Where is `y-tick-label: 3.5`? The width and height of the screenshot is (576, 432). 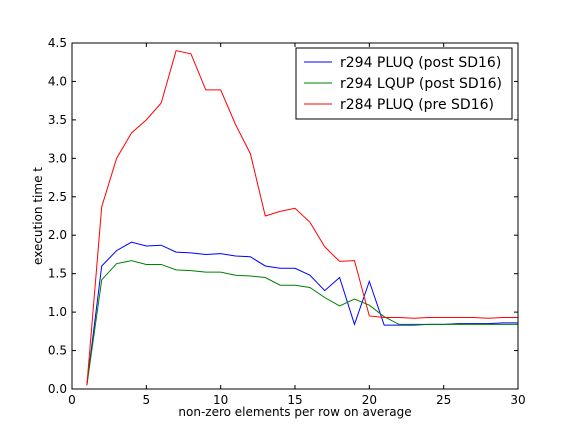 y-tick-label: 3.5 is located at coordinates (57, 120).